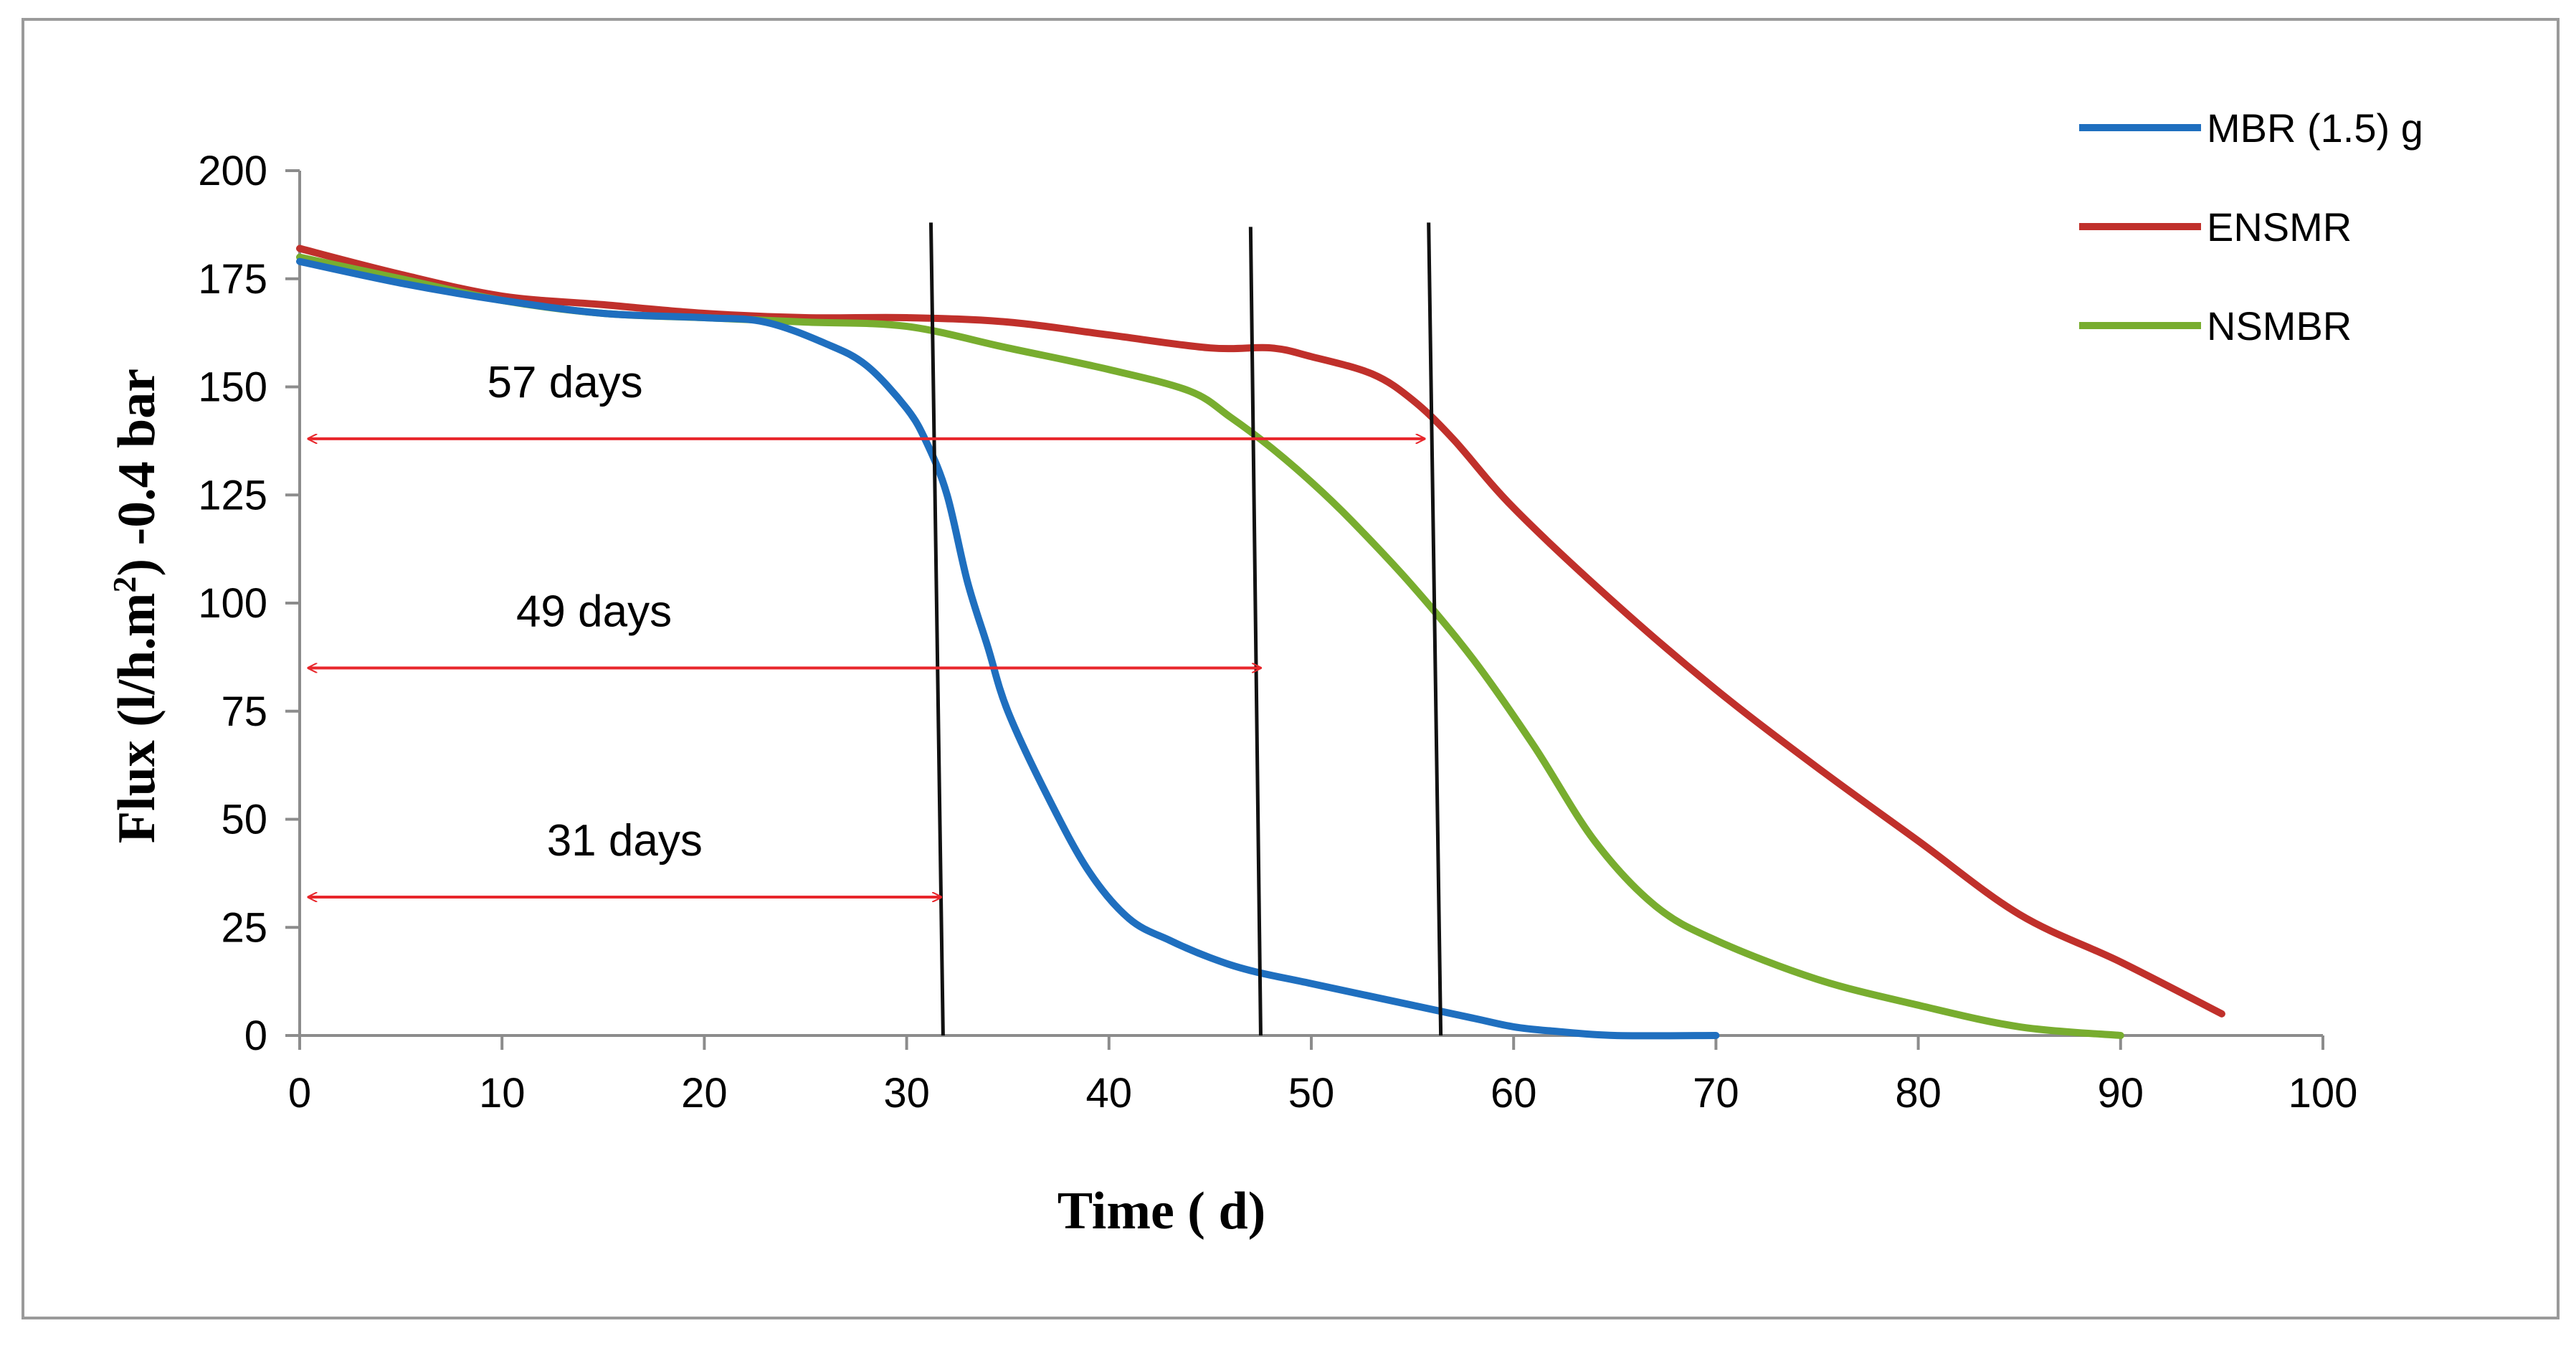 Image resolution: width=2576 pixels, height=1351 pixels. Describe the element at coordinates (124, 585) in the screenshot. I see `y-axis-title-superscript: 2` at that location.